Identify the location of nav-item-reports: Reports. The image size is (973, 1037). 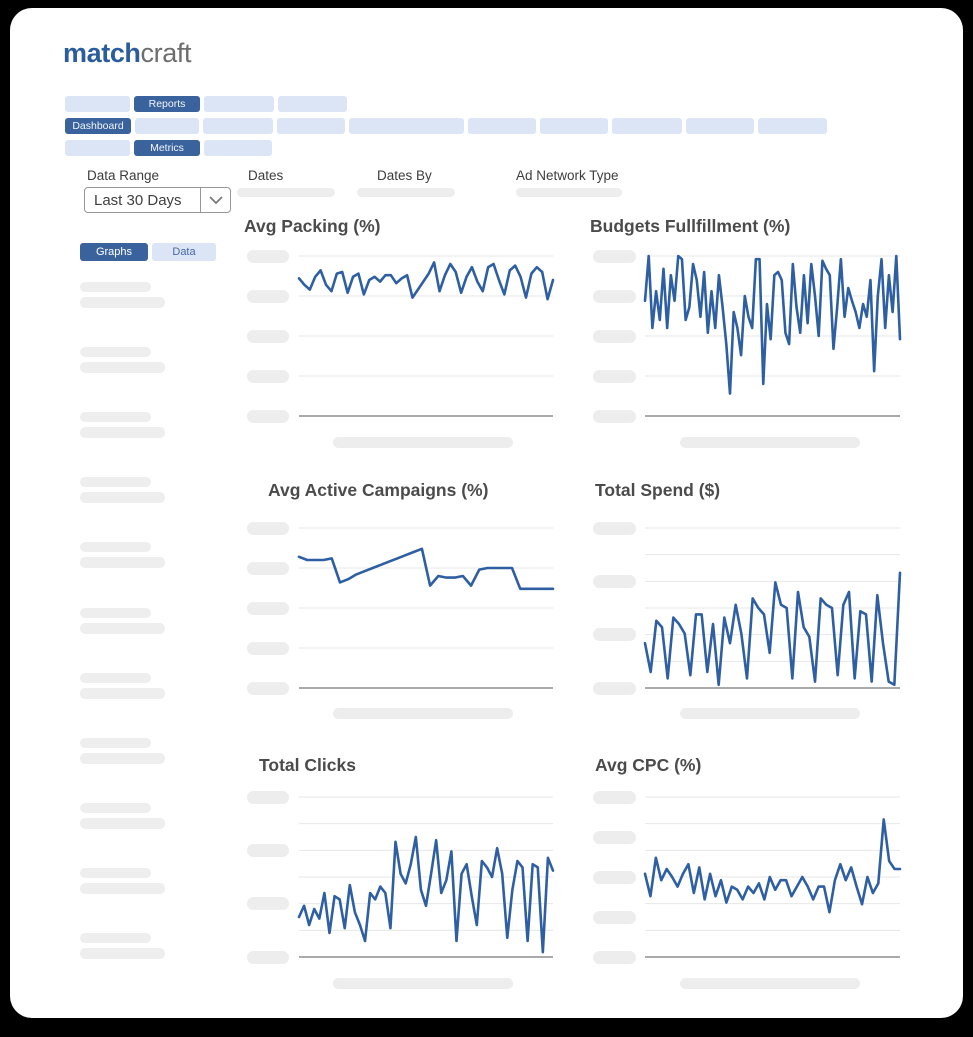
(167, 104).